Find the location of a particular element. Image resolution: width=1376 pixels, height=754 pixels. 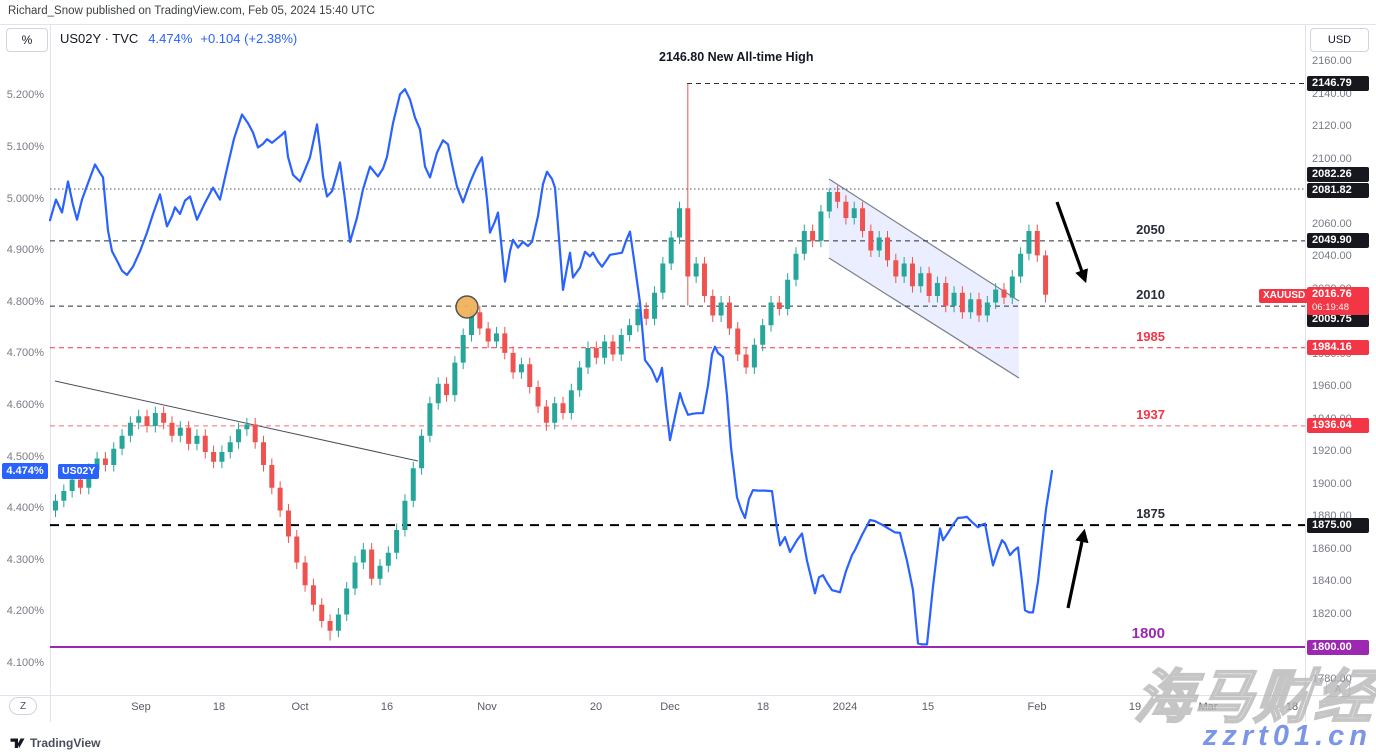

left-axis-tick: 4.100% is located at coordinates (25, 663).